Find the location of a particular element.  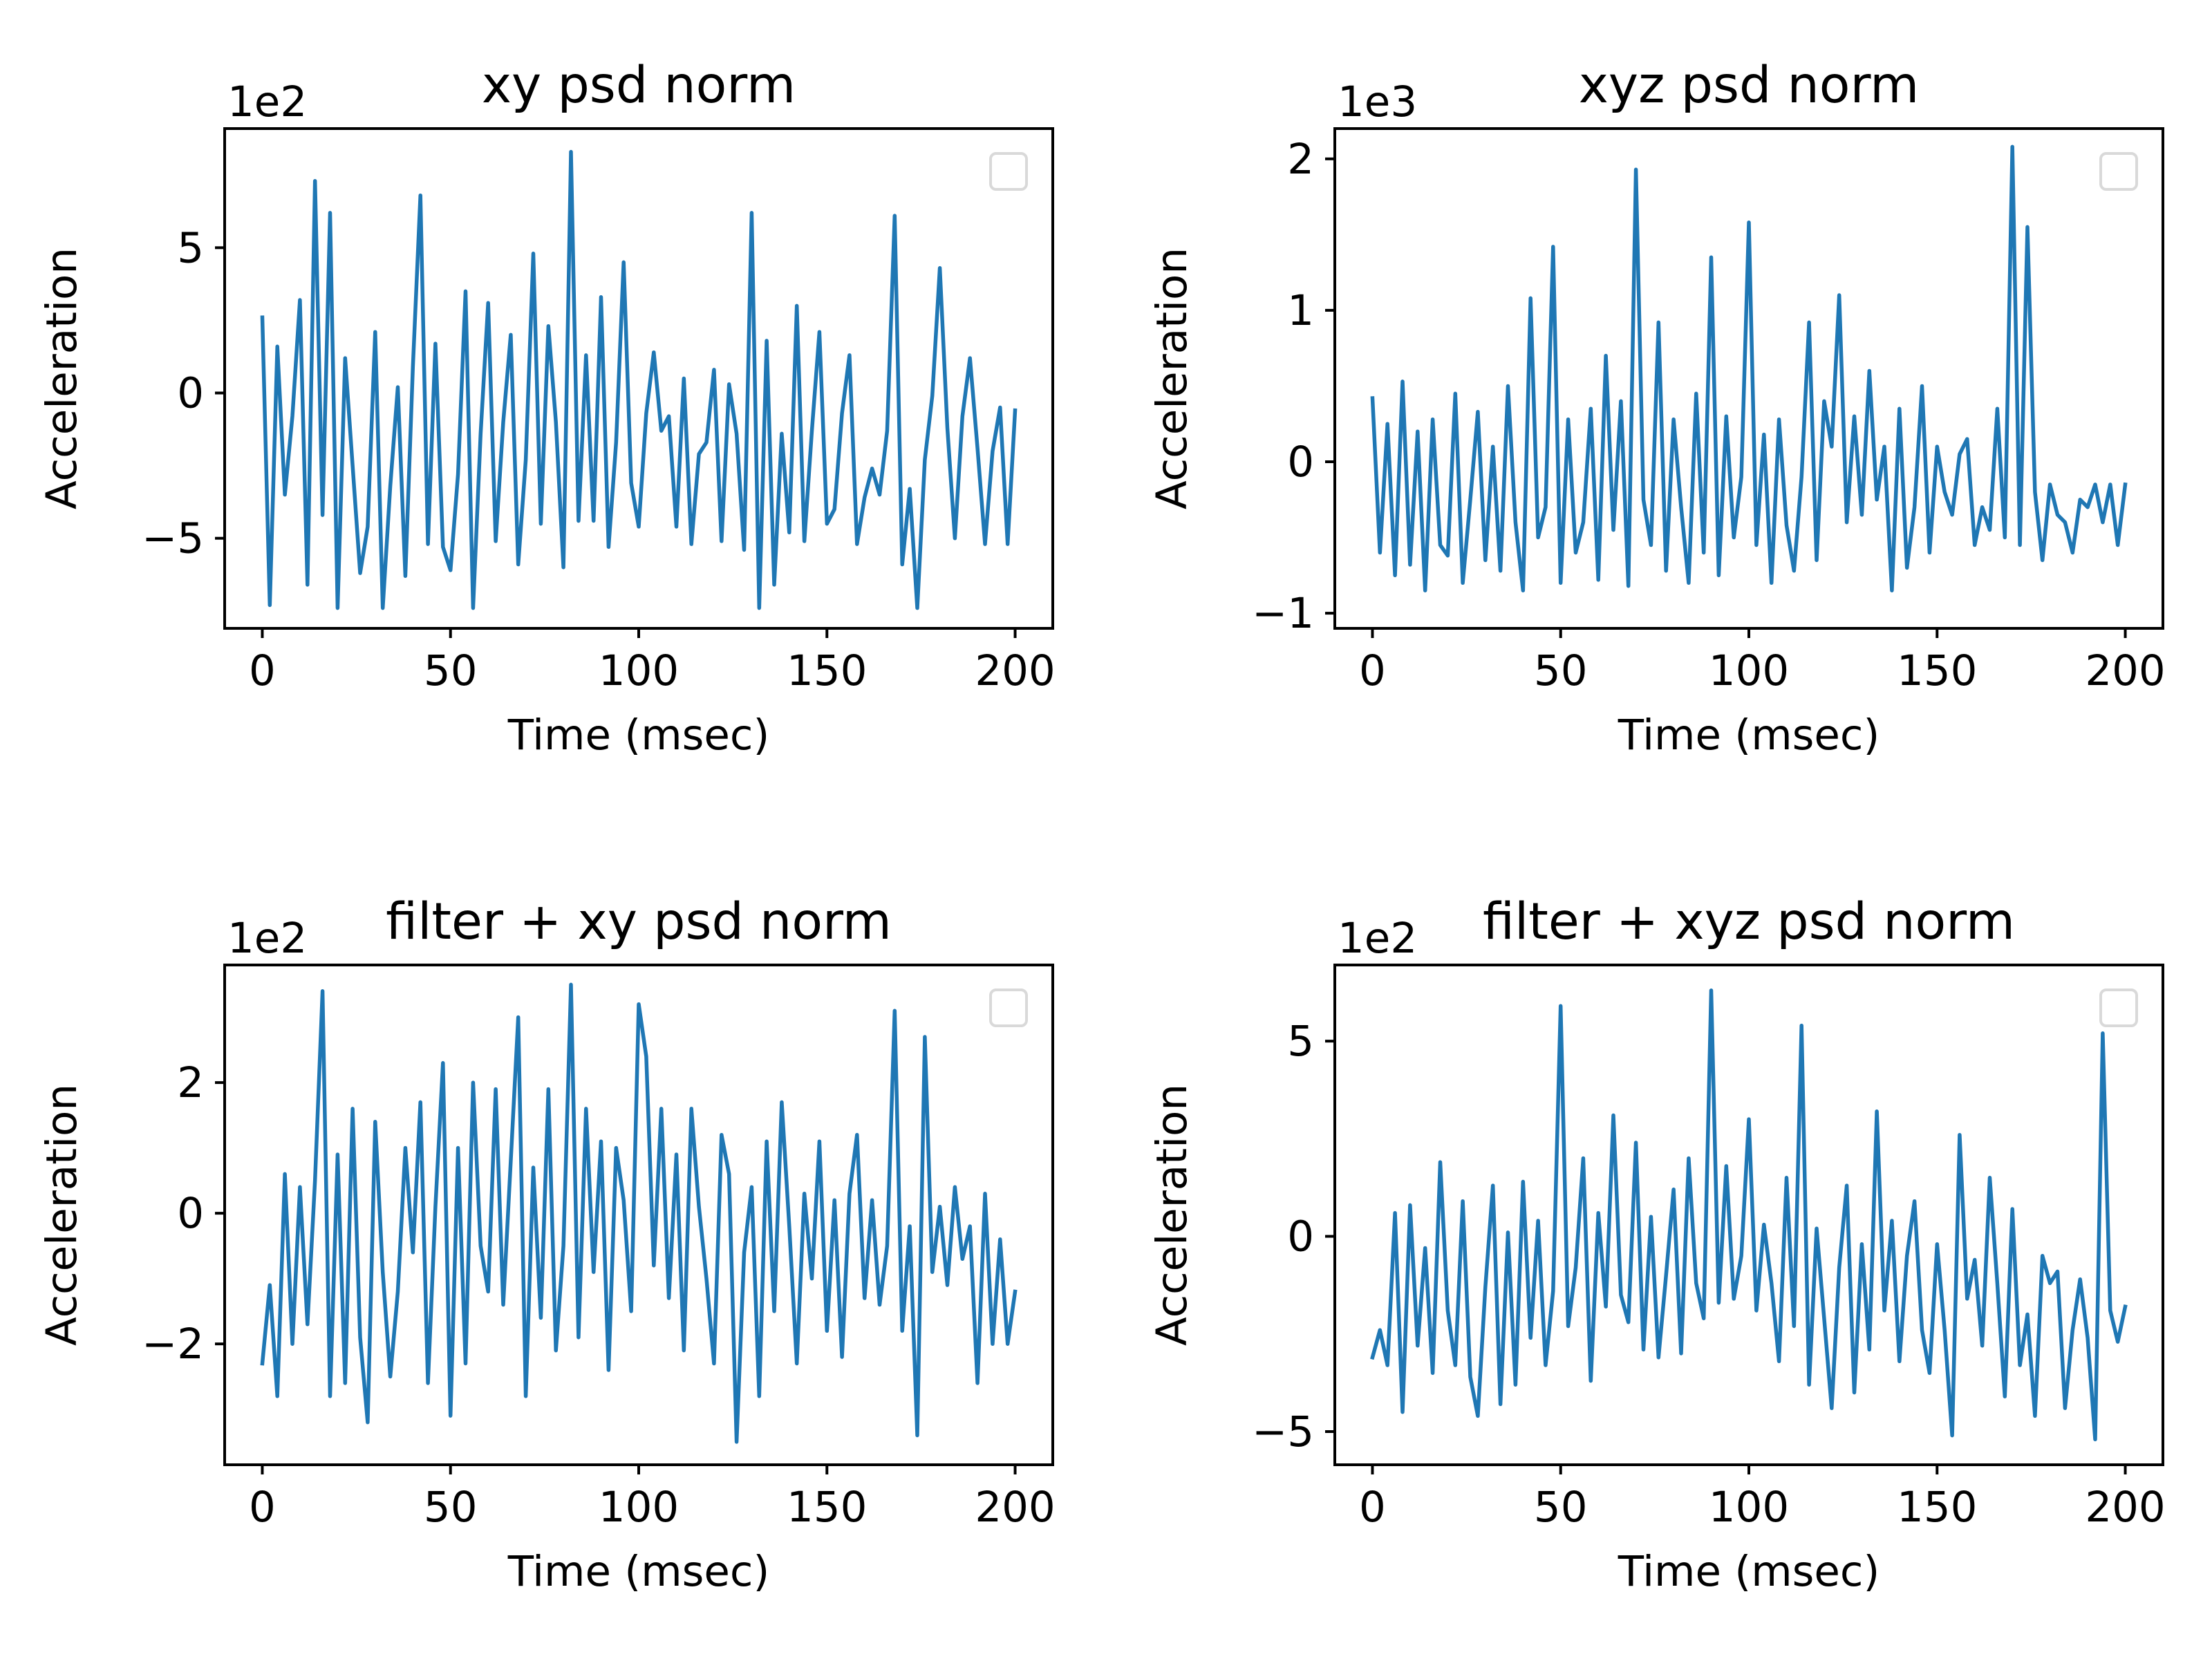

chart-title-filter-xyz: filter + xyz psd norm is located at coordinates (1749, 922).